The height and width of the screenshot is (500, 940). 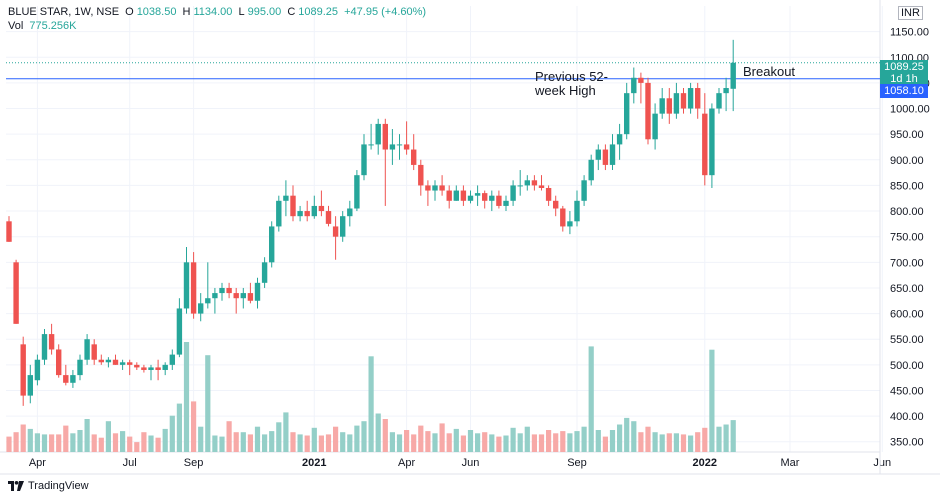 What do you see at coordinates (53, 26) in the screenshot?
I see `volume-value: 775.256K` at bounding box center [53, 26].